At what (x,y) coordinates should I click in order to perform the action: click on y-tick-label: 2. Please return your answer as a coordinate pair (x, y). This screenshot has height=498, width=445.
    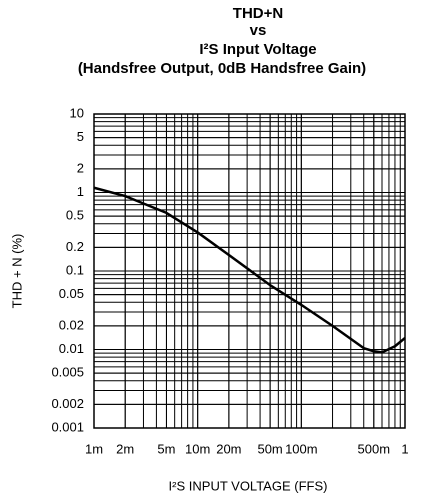
    Looking at the image, I should click on (80, 167).